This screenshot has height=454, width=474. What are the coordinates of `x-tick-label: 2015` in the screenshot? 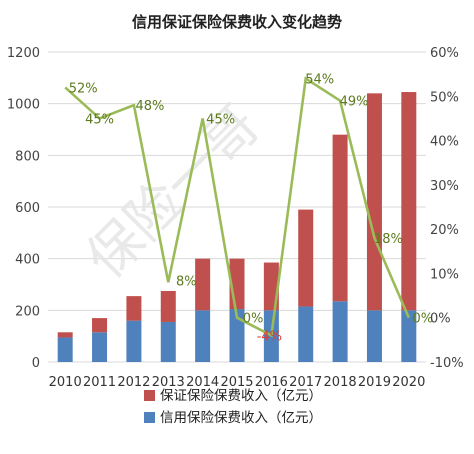 It's located at (236, 382).